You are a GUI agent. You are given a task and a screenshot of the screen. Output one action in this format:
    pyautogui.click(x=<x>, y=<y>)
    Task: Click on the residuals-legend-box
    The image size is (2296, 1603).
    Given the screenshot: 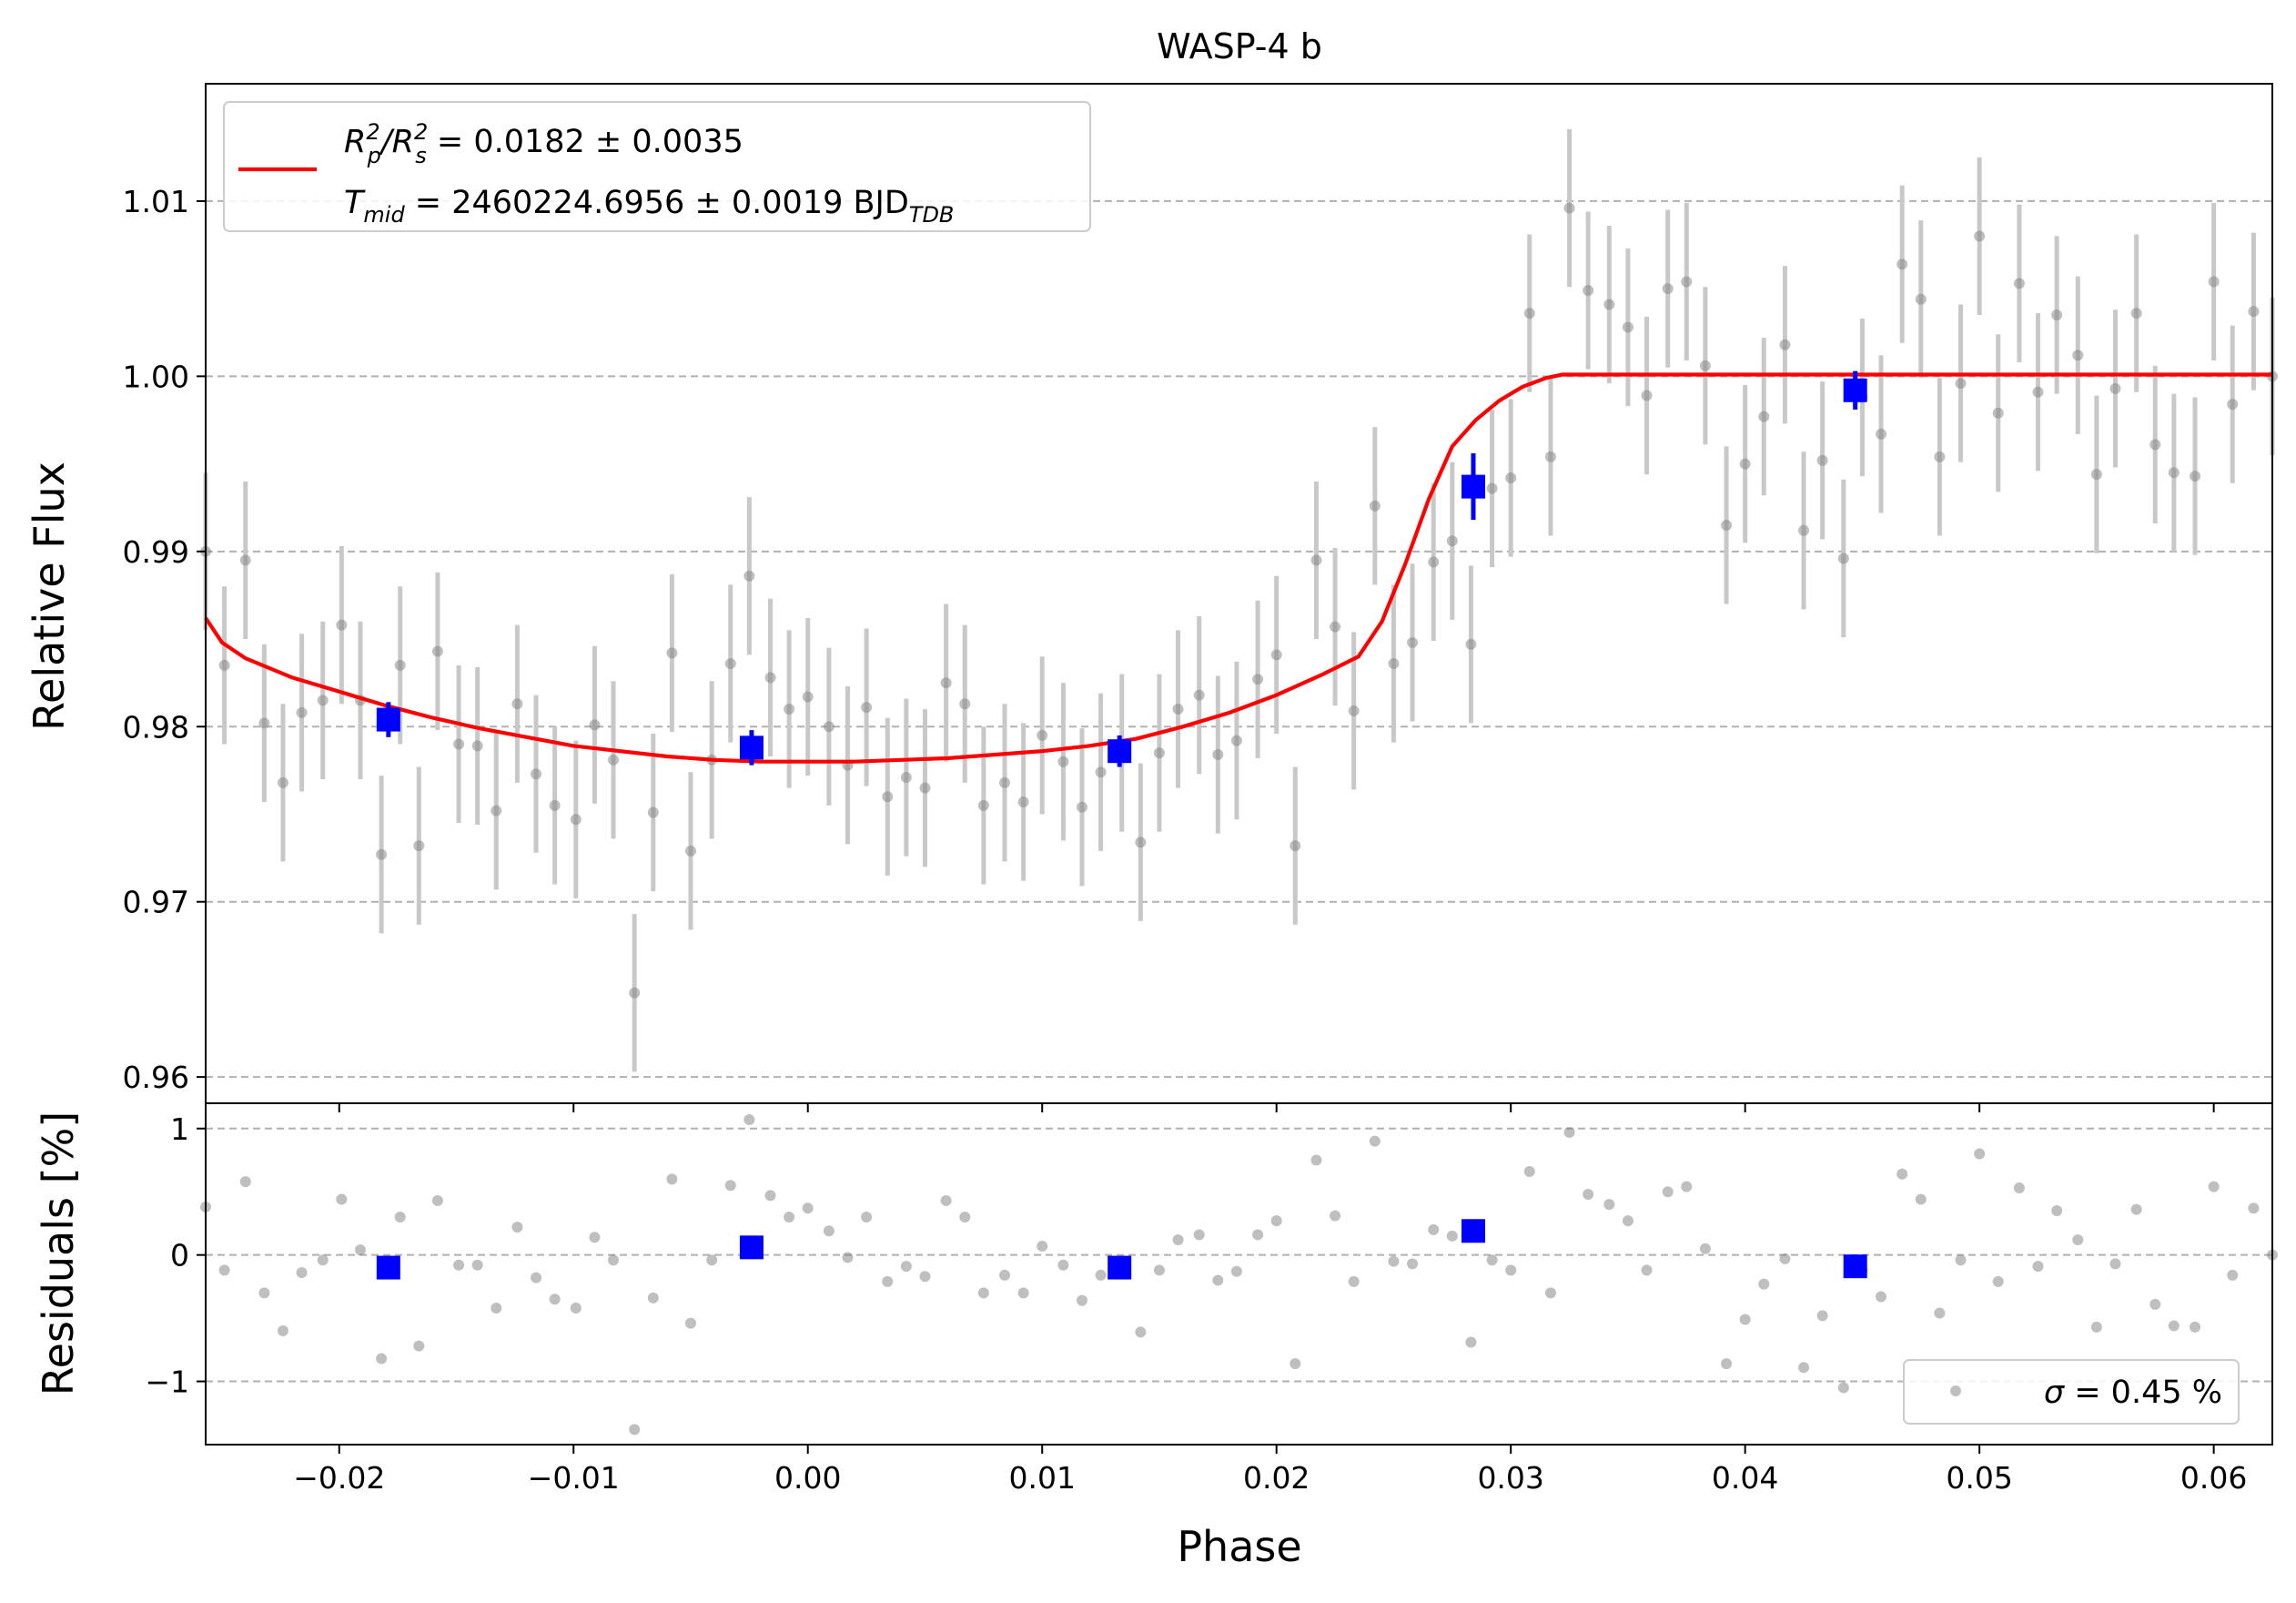 What is the action you would take?
    pyautogui.click(x=2071, y=1392)
    